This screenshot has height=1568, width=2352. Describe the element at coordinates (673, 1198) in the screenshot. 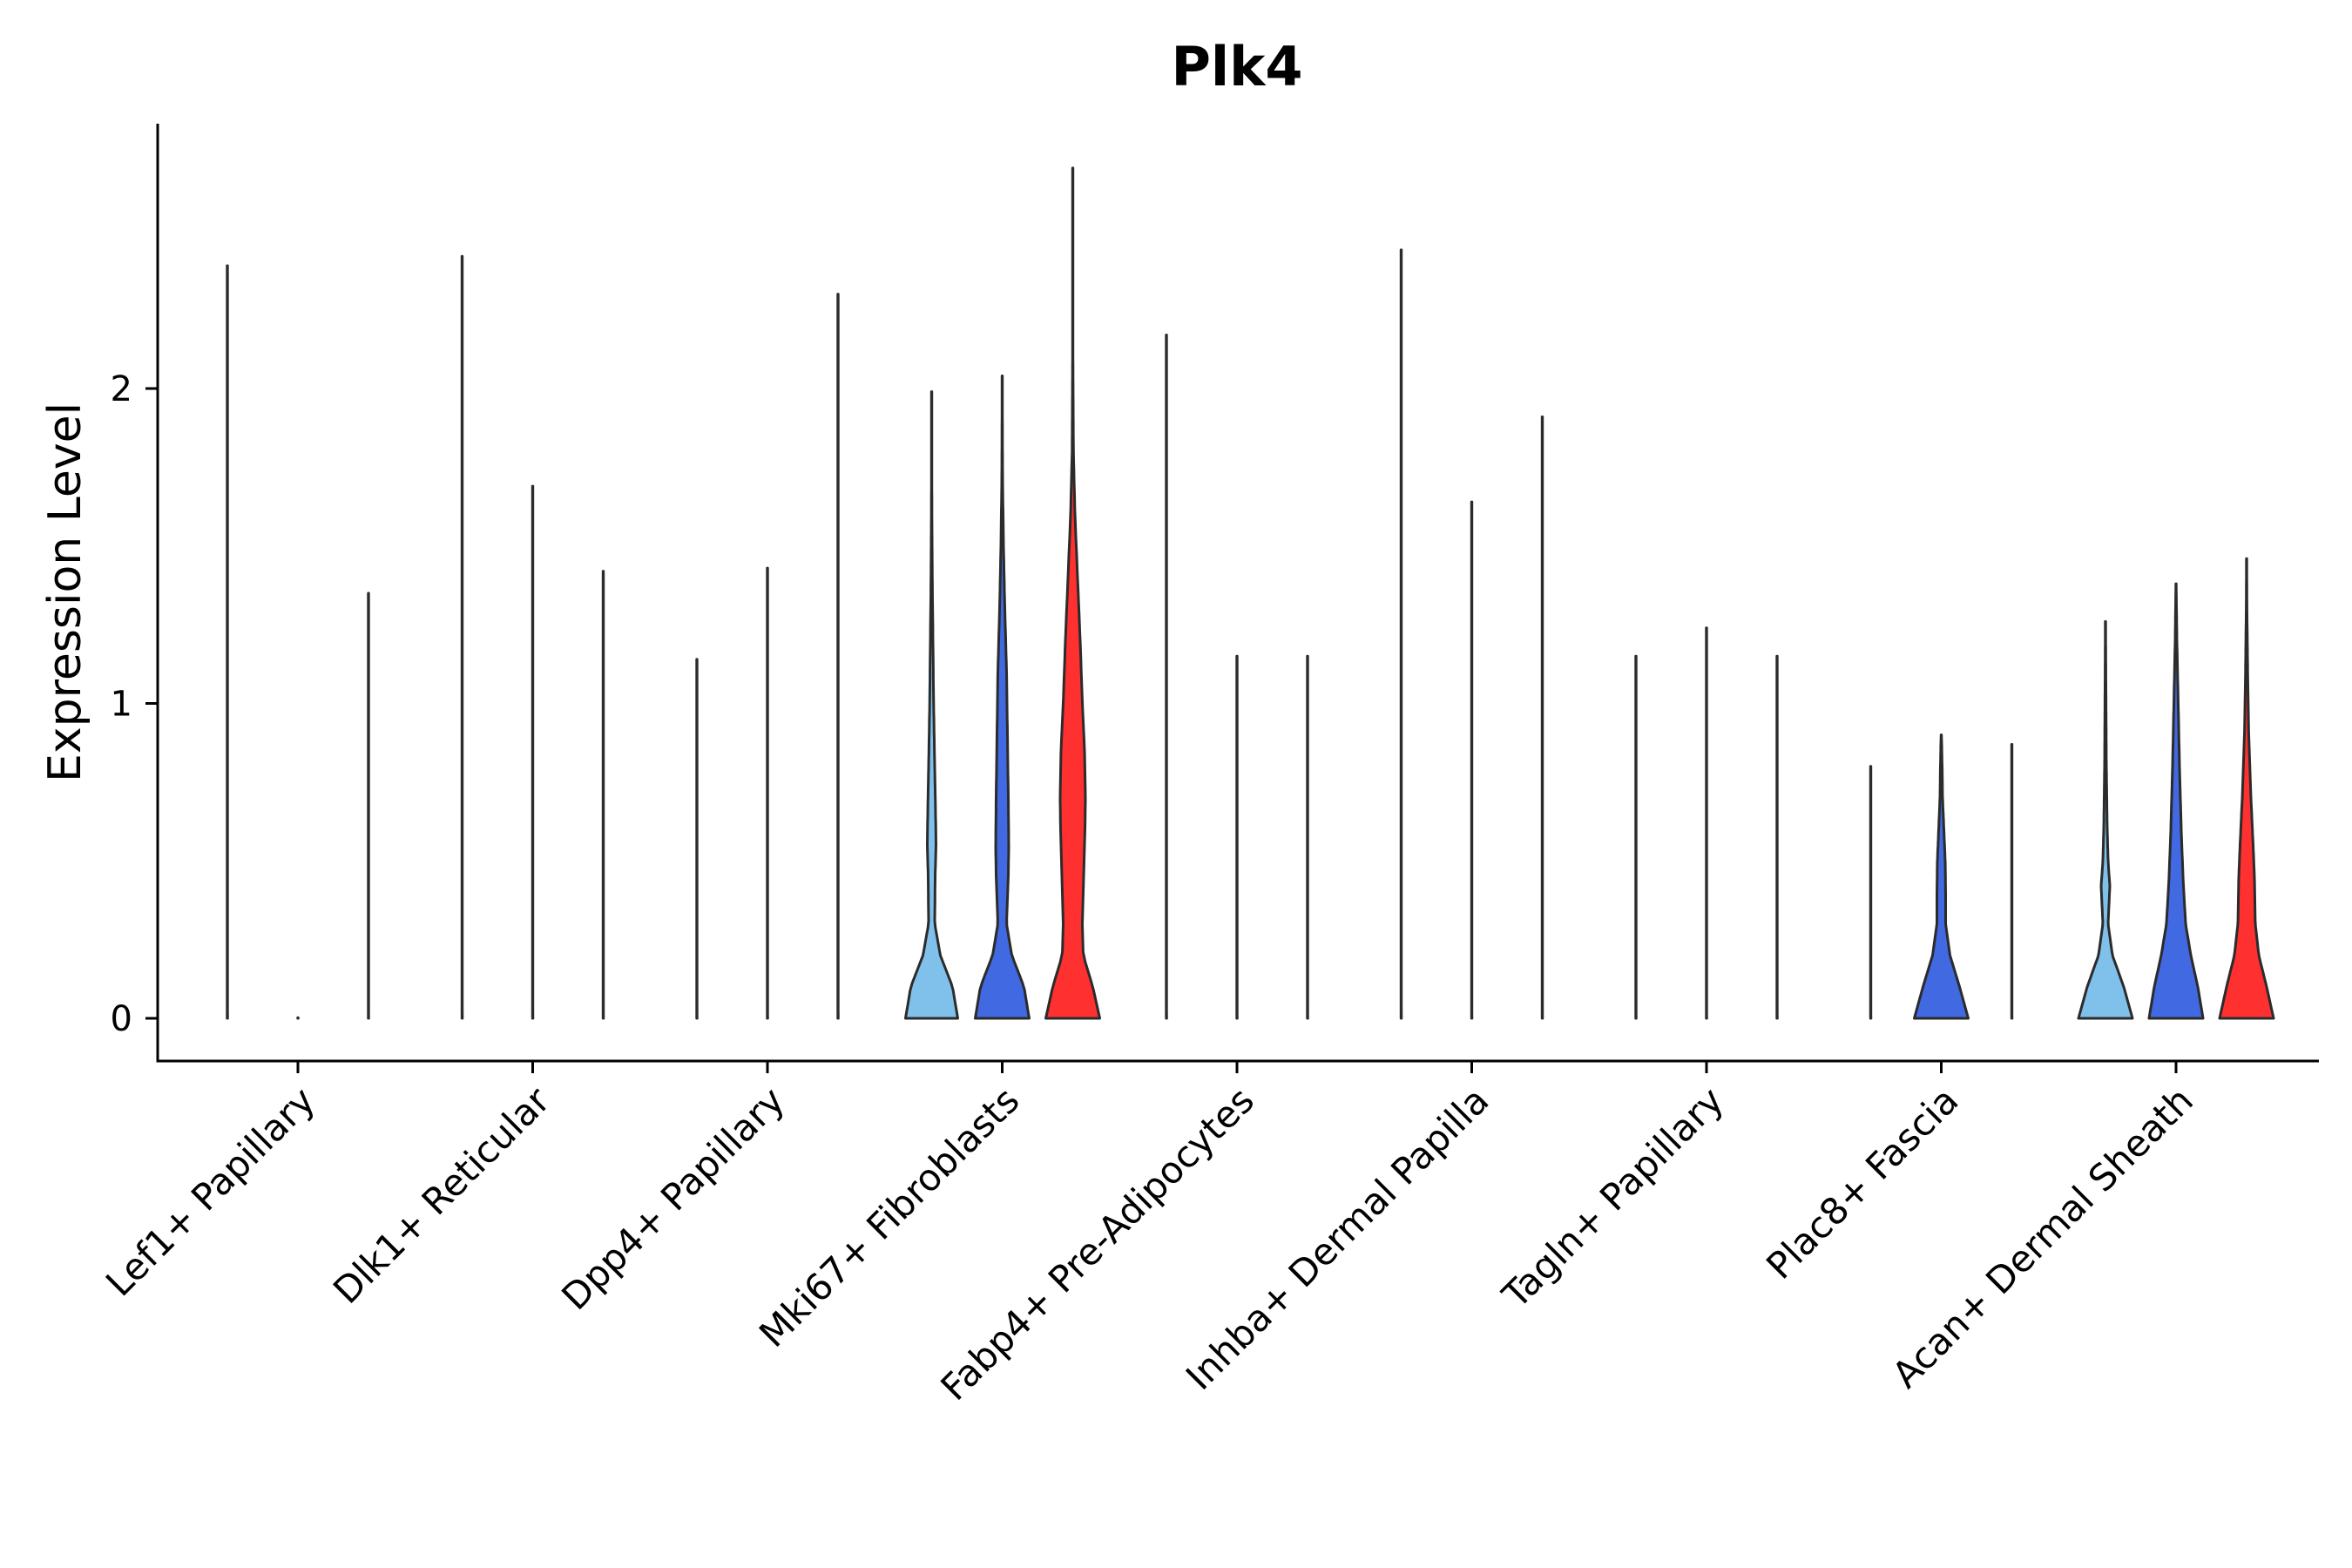

I see `x-tick-label: Dpp4+ Papillary` at that location.